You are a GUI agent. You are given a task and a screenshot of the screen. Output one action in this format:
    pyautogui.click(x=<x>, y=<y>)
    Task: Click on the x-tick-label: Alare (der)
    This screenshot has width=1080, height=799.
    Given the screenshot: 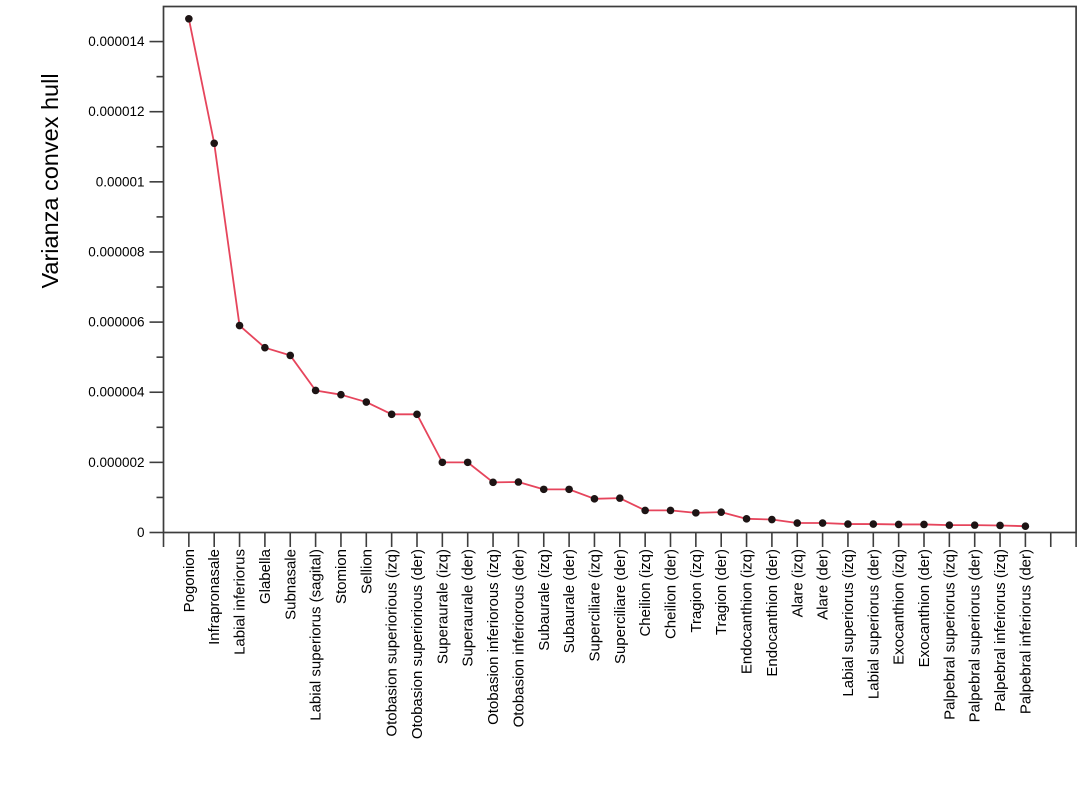 What is the action you would take?
    pyautogui.click(x=823, y=584)
    